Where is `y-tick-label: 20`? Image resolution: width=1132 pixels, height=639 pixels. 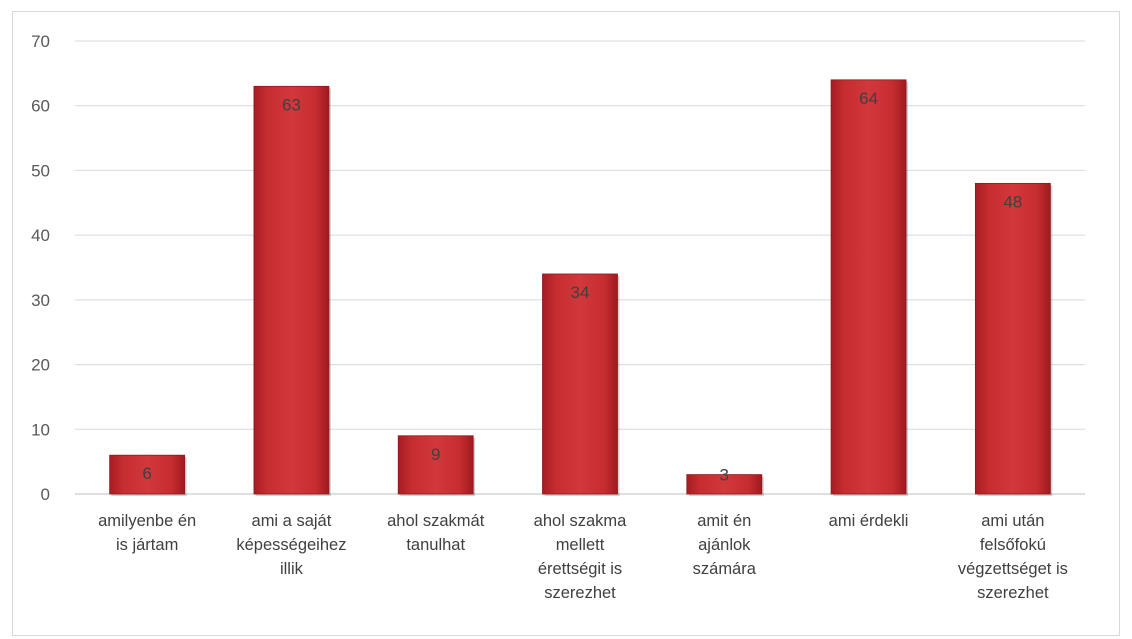
y-tick-label: 20 is located at coordinates (40, 365).